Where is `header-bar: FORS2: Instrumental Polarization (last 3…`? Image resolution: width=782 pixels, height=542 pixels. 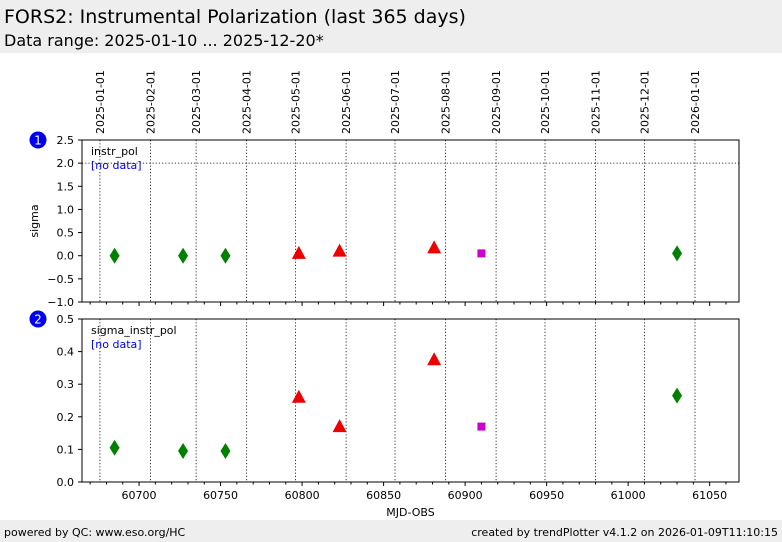
header-bar: FORS2: Instrumental Polarization (last 3… is located at coordinates (391, 26).